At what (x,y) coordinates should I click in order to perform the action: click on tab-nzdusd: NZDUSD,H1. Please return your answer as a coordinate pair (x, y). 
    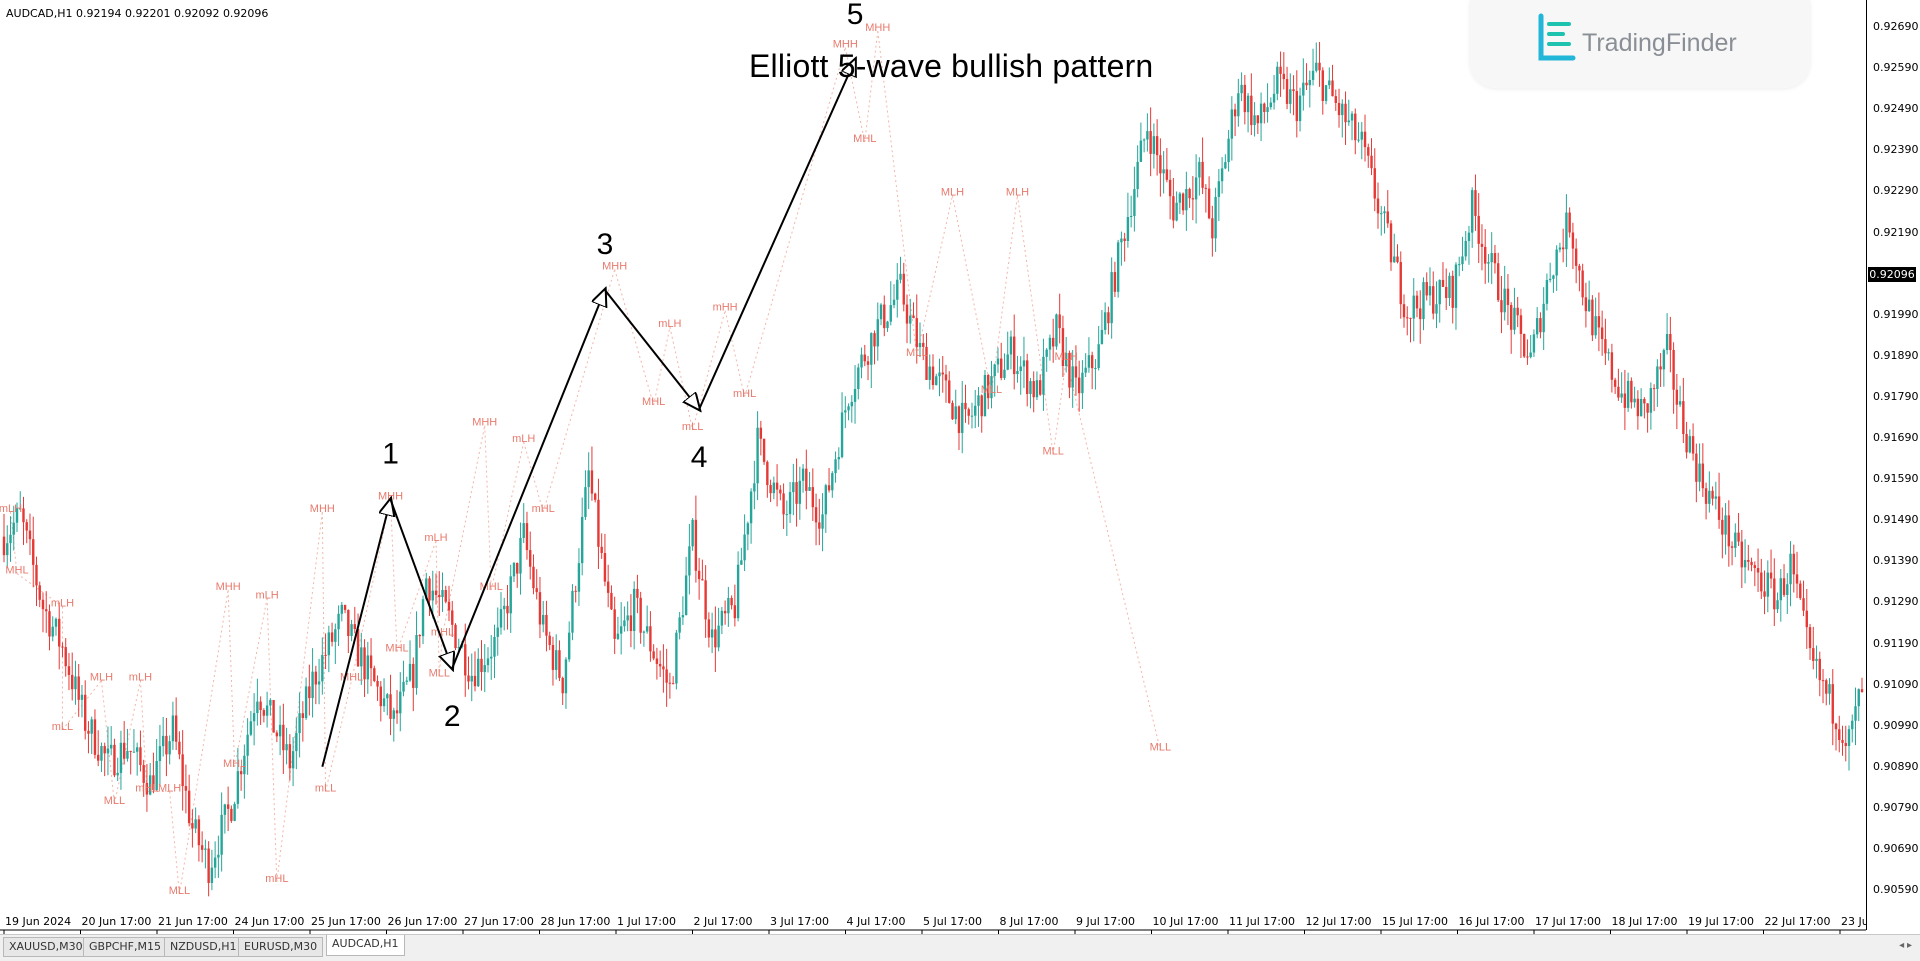
    Looking at the image, I should click on (203, 947).